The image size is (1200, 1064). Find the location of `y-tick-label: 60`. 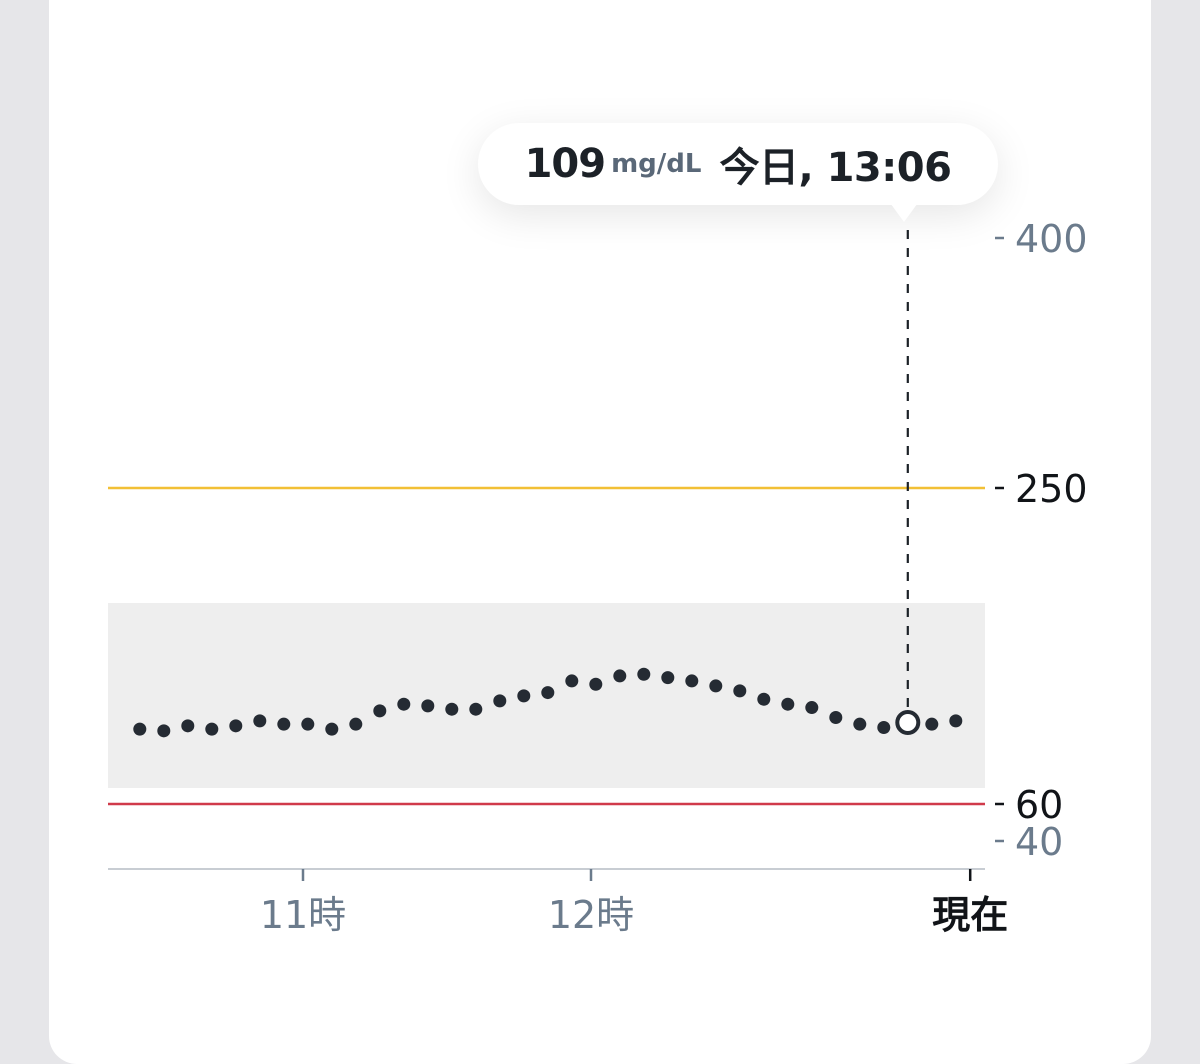

y-tick-label: 60 is located at coordinates (1039, 805).